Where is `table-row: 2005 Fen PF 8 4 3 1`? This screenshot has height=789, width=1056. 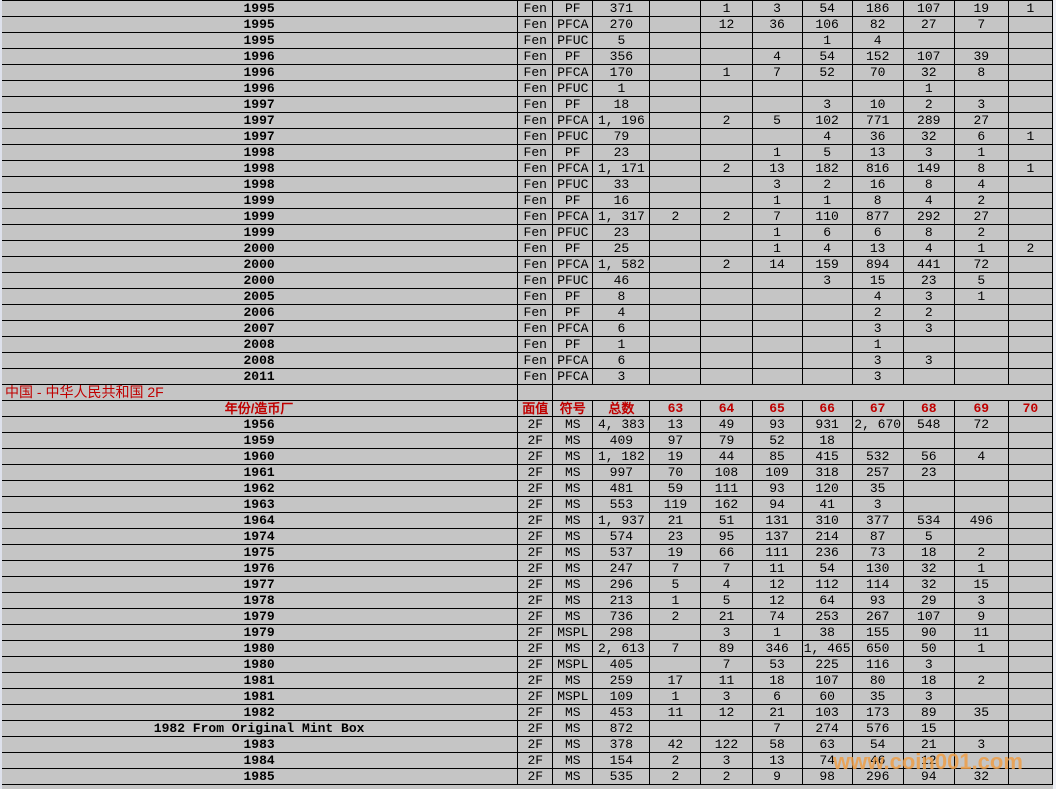
table-row: 2005 Fen PF 8 4 3 1 is located at coordinates (527, 296).